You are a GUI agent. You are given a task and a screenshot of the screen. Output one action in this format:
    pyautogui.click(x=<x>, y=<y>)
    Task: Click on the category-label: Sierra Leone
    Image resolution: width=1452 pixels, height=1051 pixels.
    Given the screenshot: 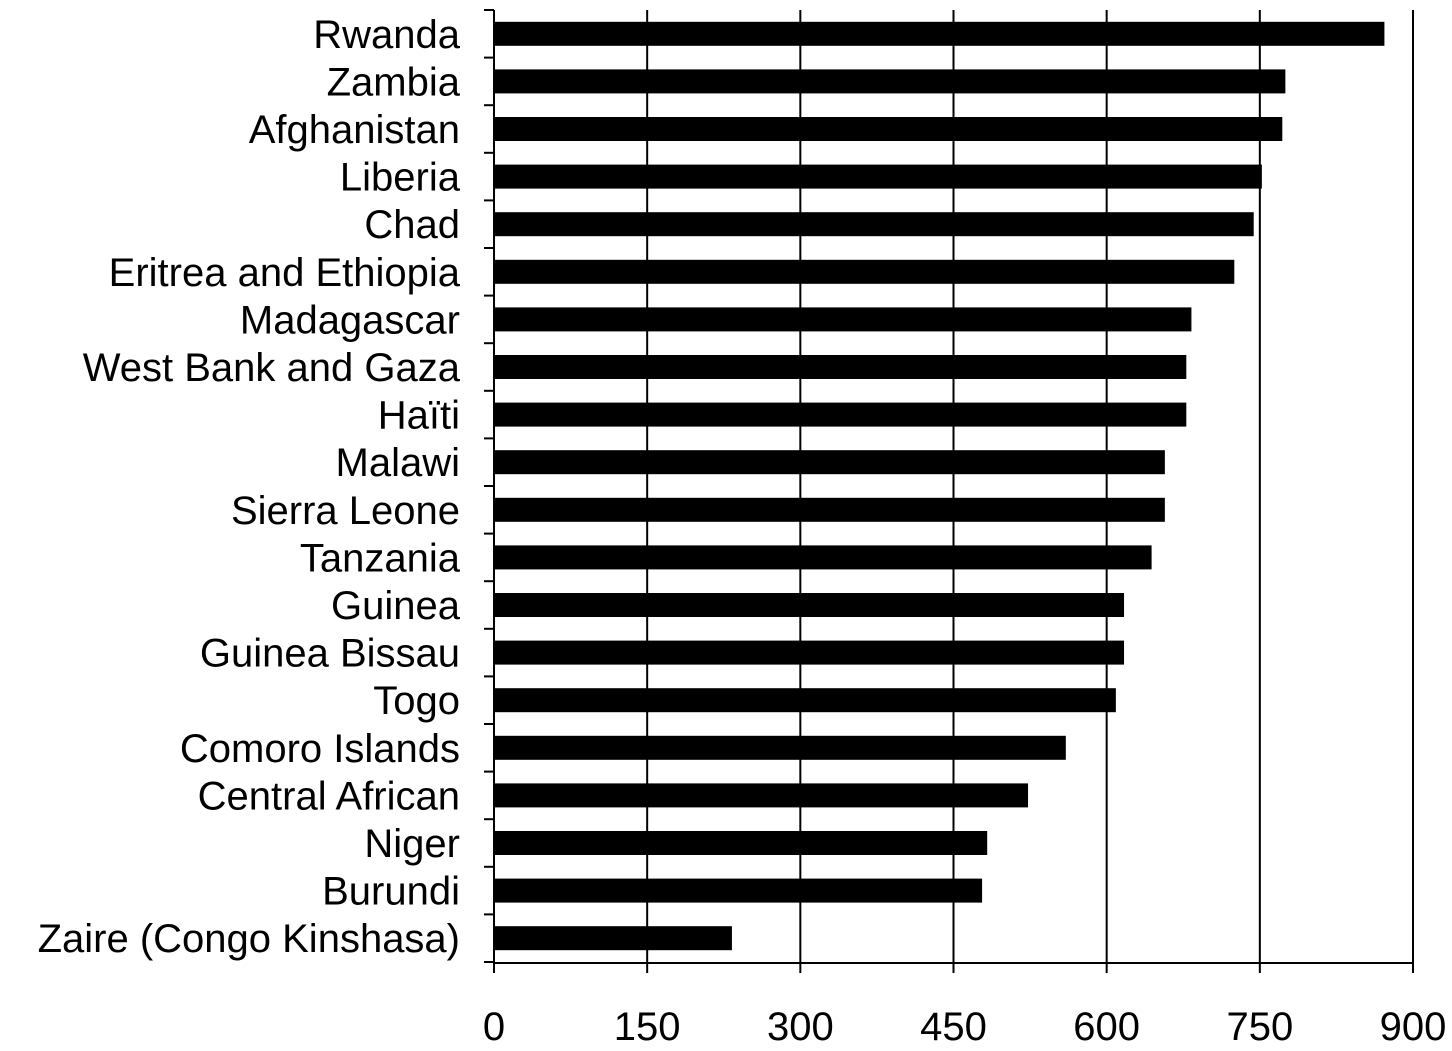 What is the action you would take?
    pyautogui.click(x=345, y=511)
    